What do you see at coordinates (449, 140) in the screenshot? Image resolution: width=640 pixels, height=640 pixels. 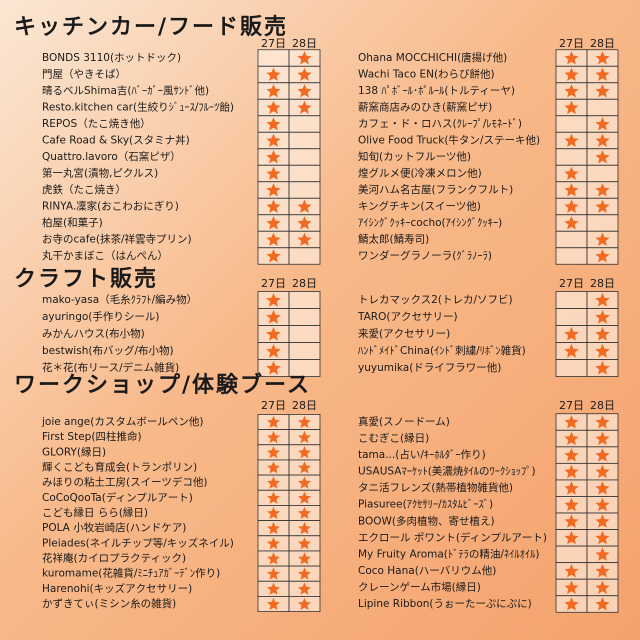 I see `vendor-name: Olive Food Truck(牛タン/ステーキ他)` at bounding box center [449, 140].